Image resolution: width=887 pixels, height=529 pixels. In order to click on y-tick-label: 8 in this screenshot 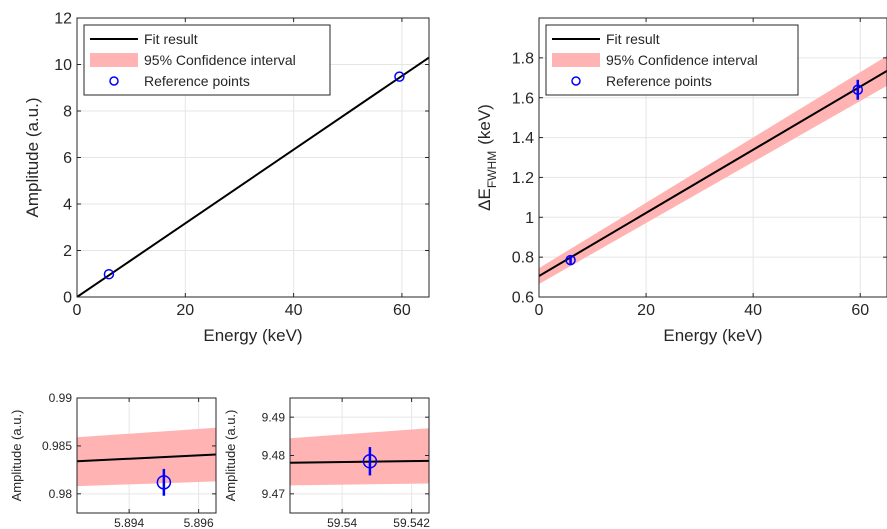, I will do `click(67, 112)`.